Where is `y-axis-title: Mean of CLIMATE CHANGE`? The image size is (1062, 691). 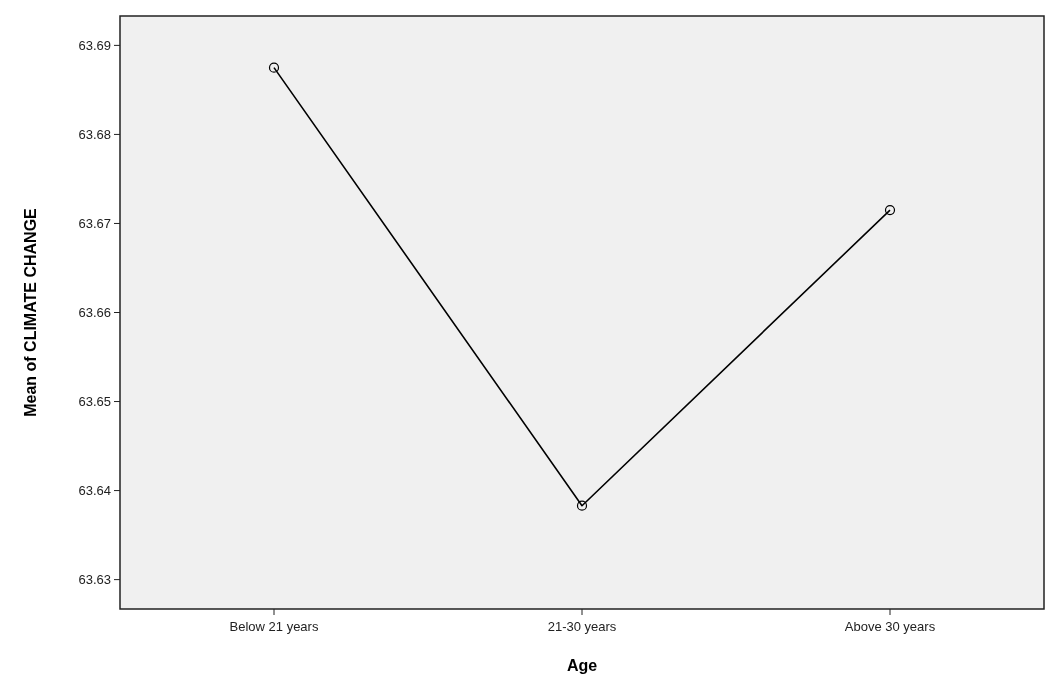
y-axis-title: Mean of CLIMATE CHANGE is located at coordinates (30, 312).